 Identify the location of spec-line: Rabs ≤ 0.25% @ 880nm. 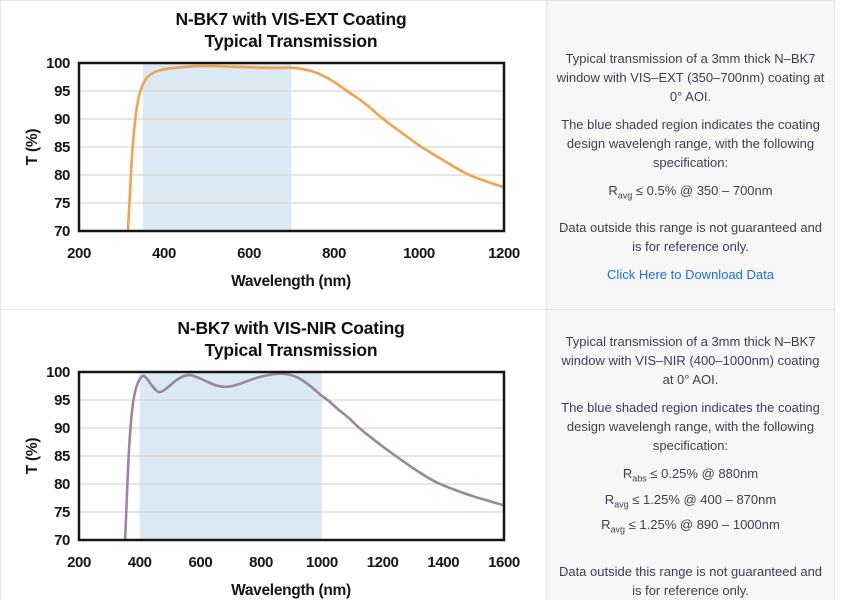
(690, 475).